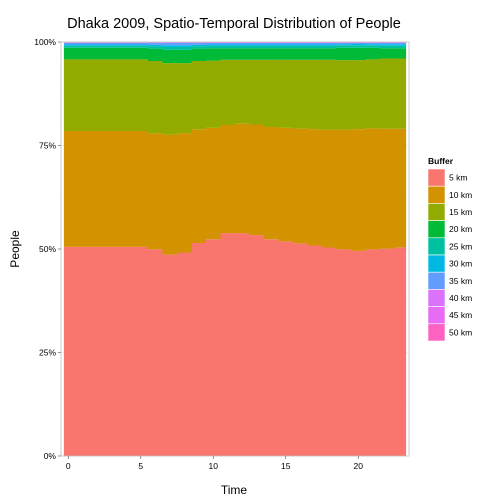  Describe the element at coordinates (50, 456) in the screenshot. I see `y-tick-label: 0%` at that location.